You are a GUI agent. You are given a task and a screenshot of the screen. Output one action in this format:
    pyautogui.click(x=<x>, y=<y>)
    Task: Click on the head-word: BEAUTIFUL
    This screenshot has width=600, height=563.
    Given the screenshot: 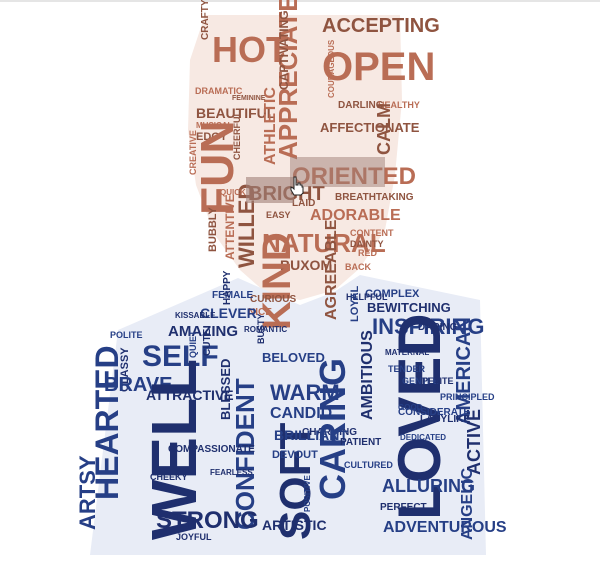 What is the action you would take?
    pyautogui.click(x=236, y=113)
    